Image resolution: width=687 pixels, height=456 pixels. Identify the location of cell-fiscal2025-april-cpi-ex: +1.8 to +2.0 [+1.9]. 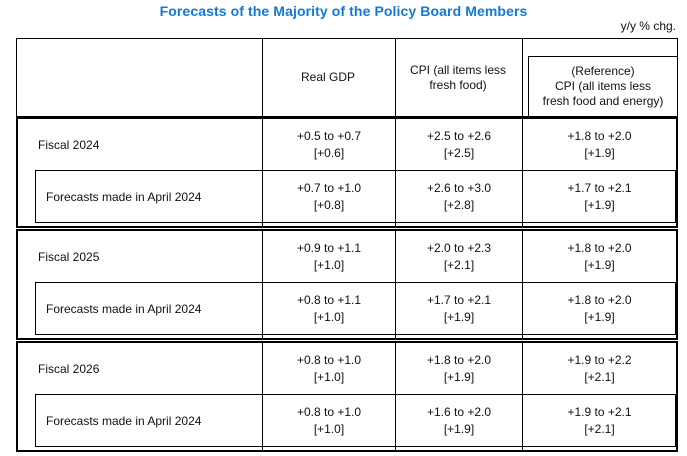
(599, 308).